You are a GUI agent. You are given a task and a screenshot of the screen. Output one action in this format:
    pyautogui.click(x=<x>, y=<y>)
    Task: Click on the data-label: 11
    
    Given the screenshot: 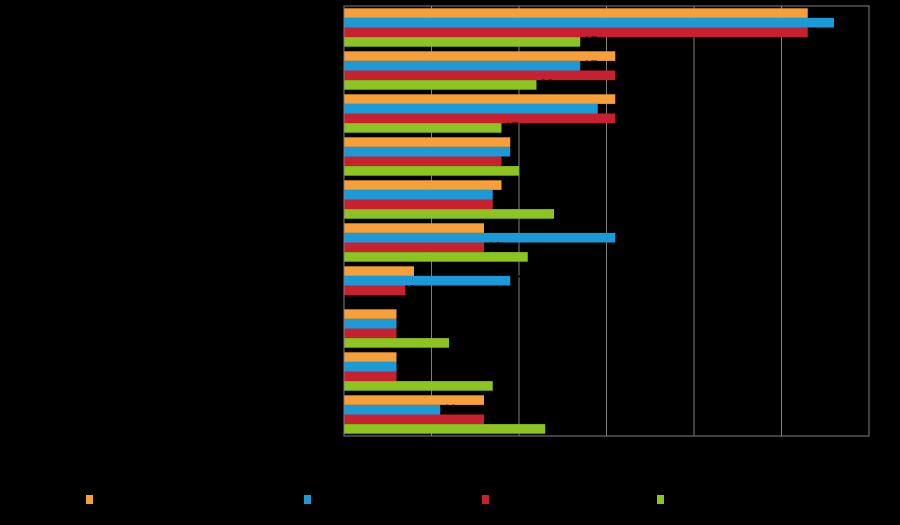 What is the action you would take?
    pyautogui.click(x=450, y=409)
    